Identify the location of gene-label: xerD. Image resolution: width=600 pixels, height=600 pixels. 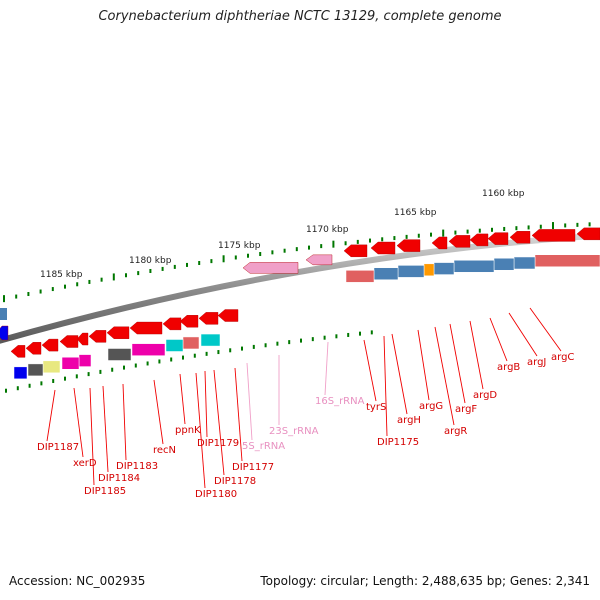
(85, 463).